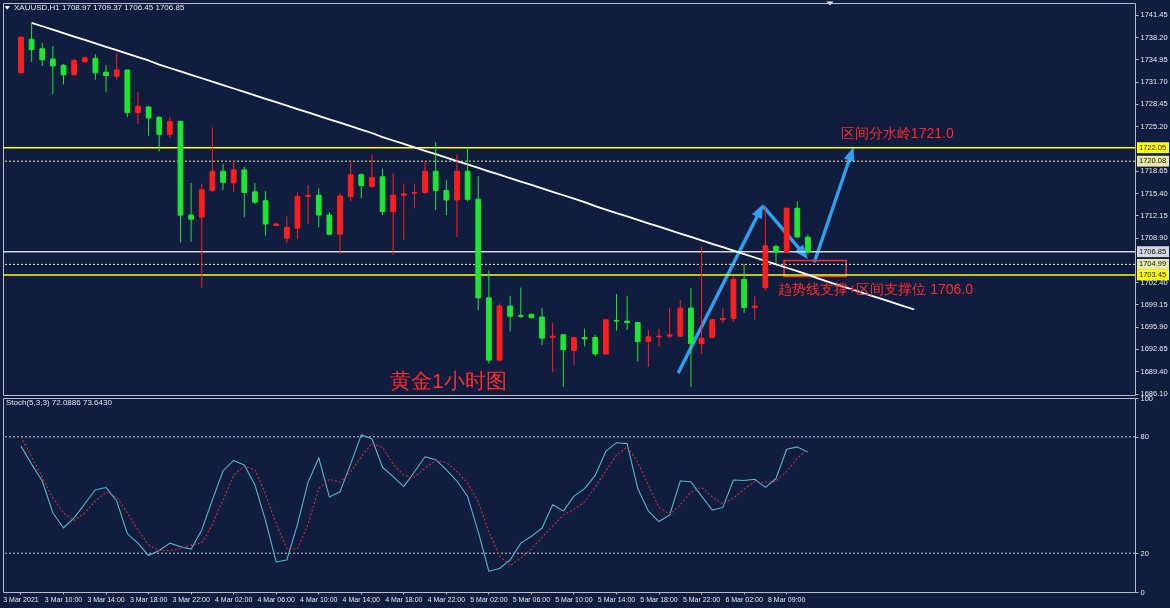 This screenshot has height=608, width=1170. What do you see at coordinates (897, 133) in the screenshot?
I see `annotation: 区间分水岭1721.0` at bounding box center [897, 133].